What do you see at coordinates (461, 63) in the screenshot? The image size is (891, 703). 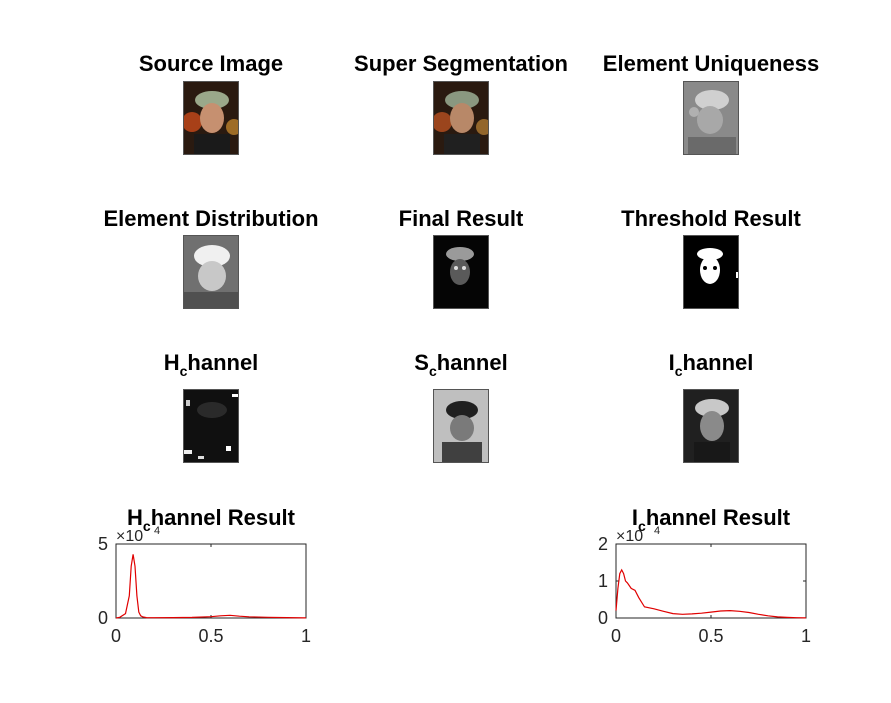 I see `super-segmentation-title: Super Segmentation` at bounding box center [461, 63].